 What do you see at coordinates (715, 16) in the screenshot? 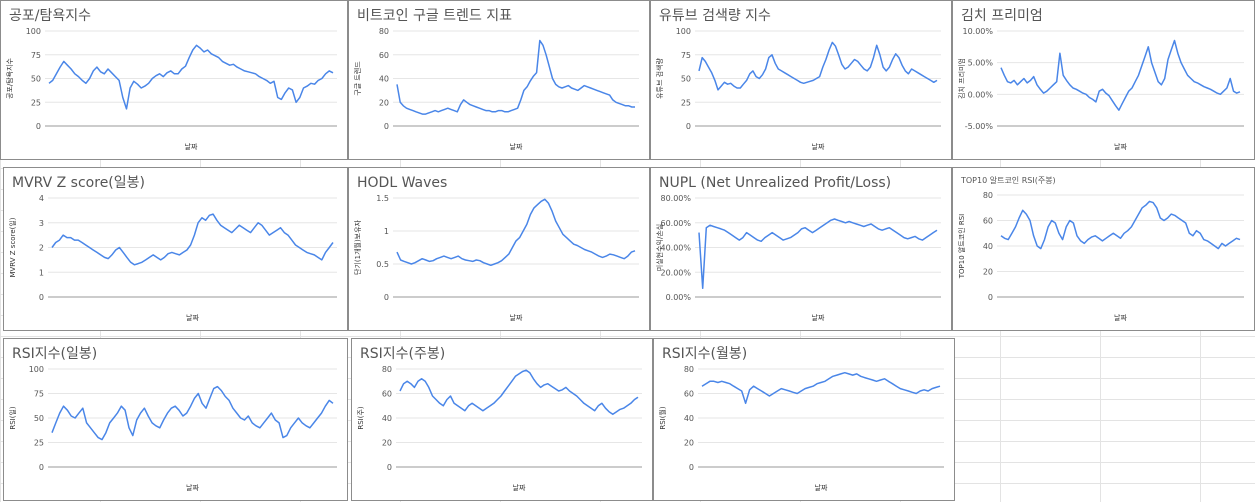
I see `chart-title: 유튜브 검색량 지수` at bounding box center [715, 16].